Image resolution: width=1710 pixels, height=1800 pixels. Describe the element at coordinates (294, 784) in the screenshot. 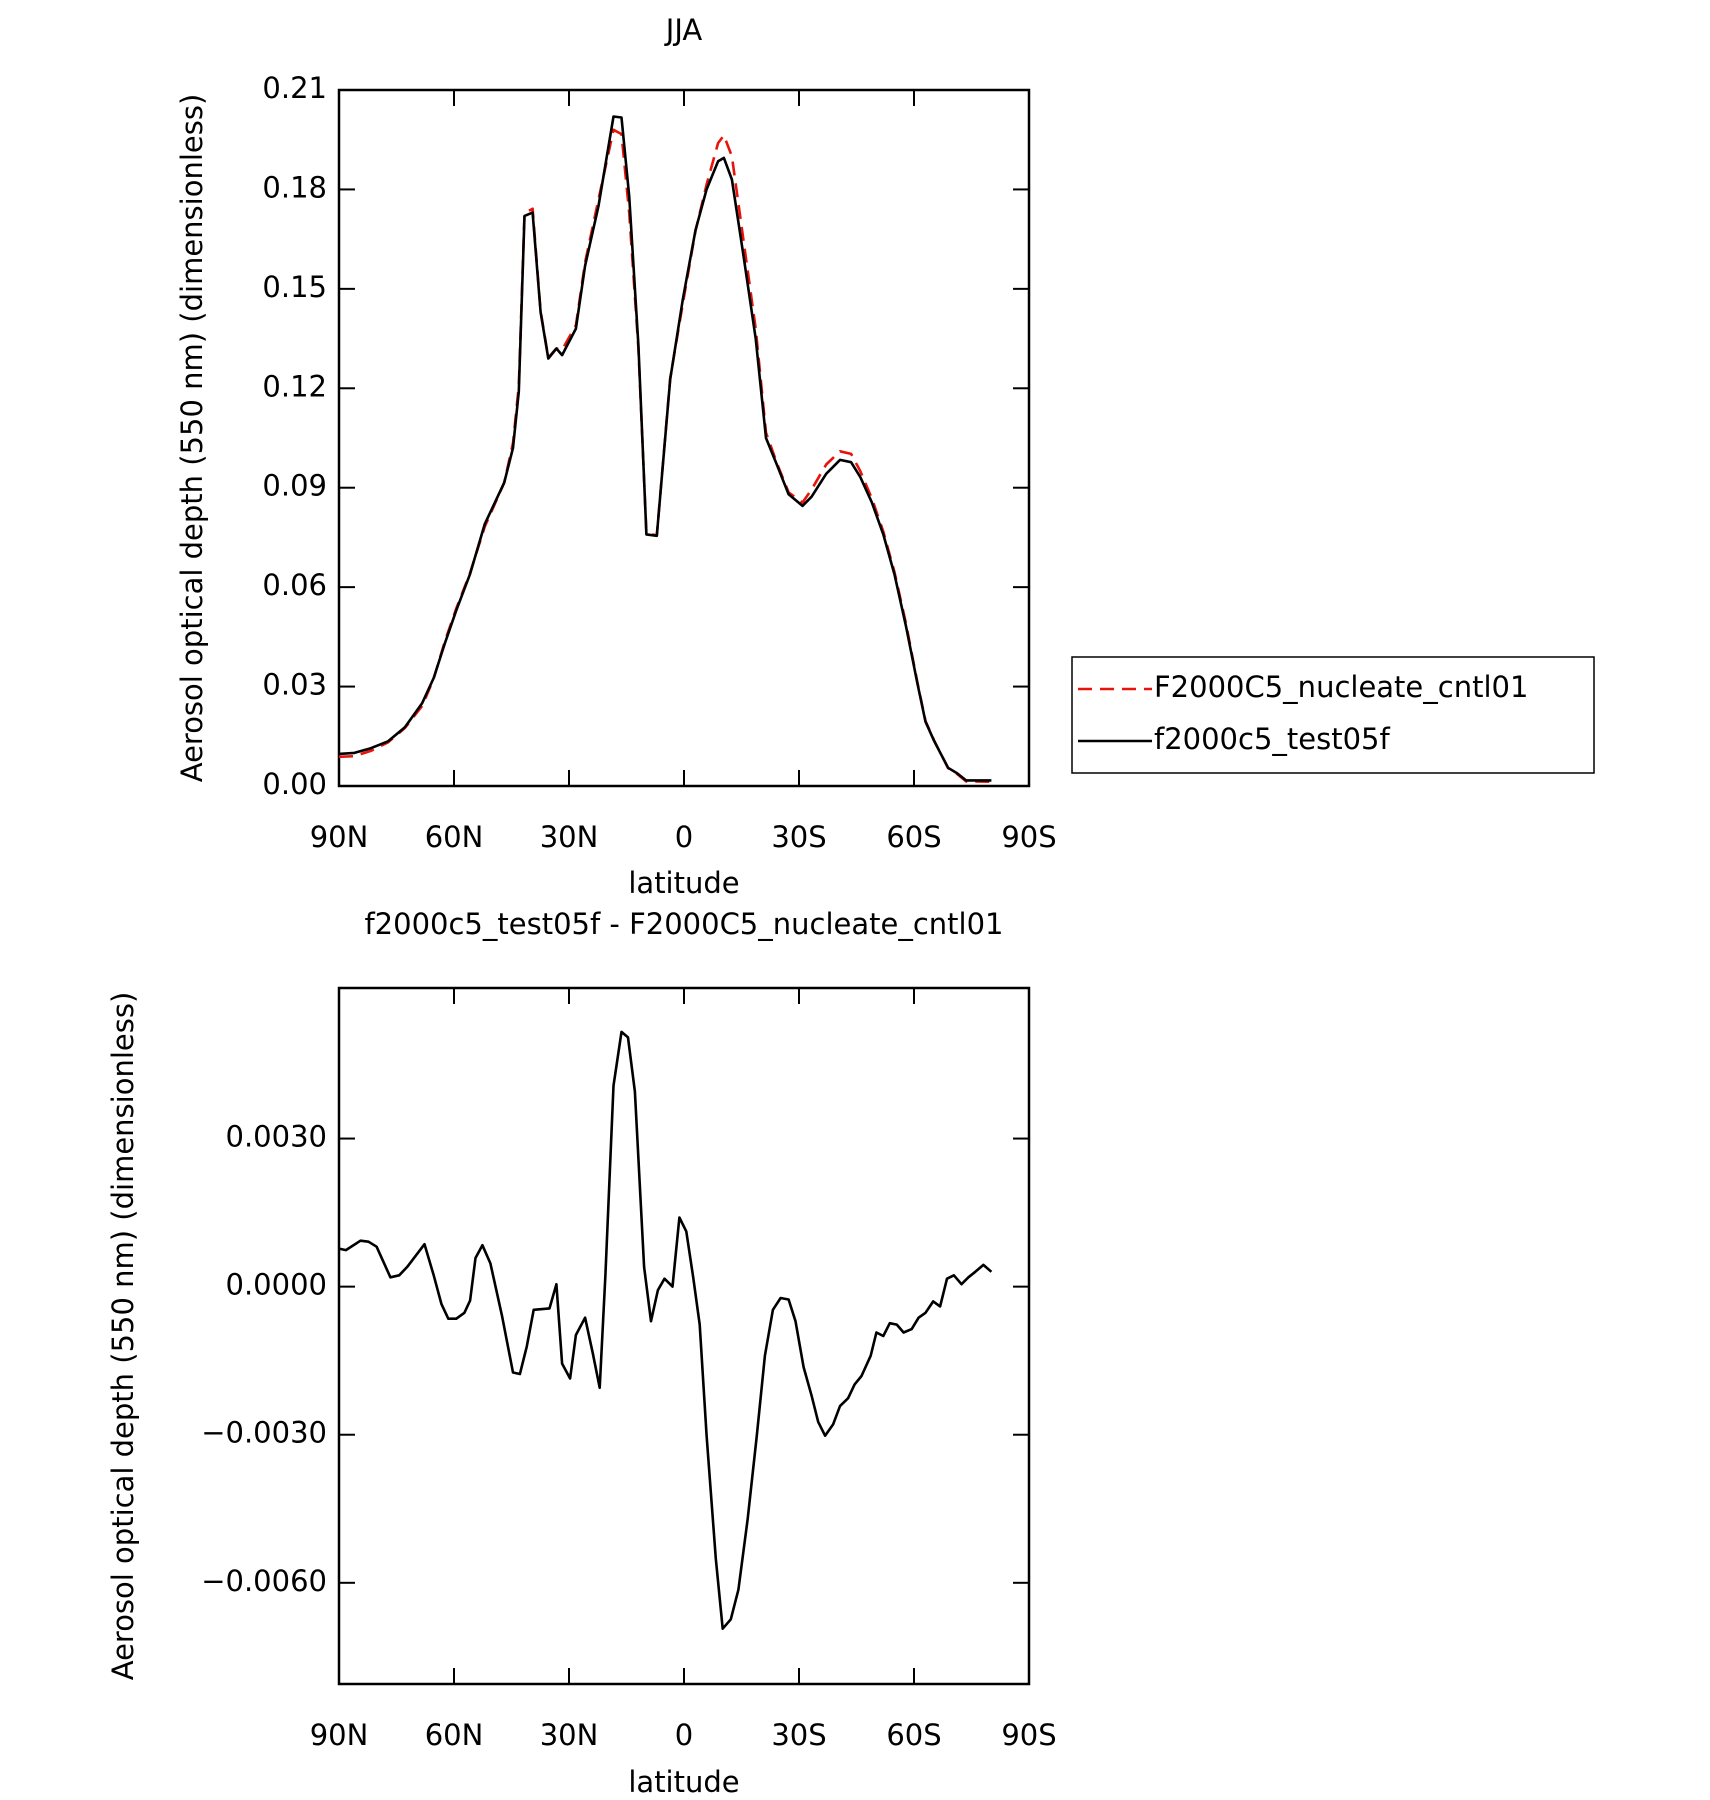

I see `y-tick-label: 0.00` at that location.